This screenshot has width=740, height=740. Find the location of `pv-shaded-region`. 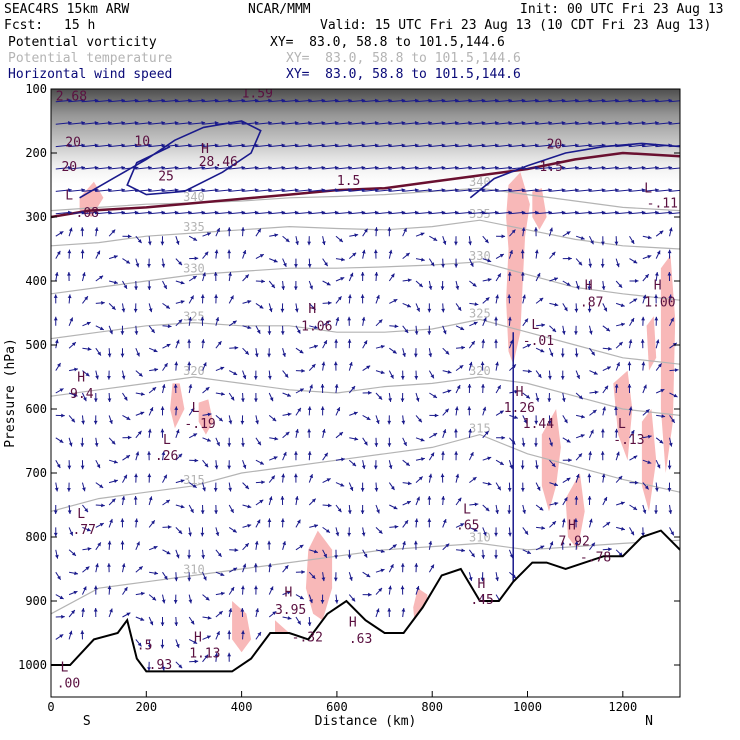

pv-shaded-region is located at coordinates (518, 268).